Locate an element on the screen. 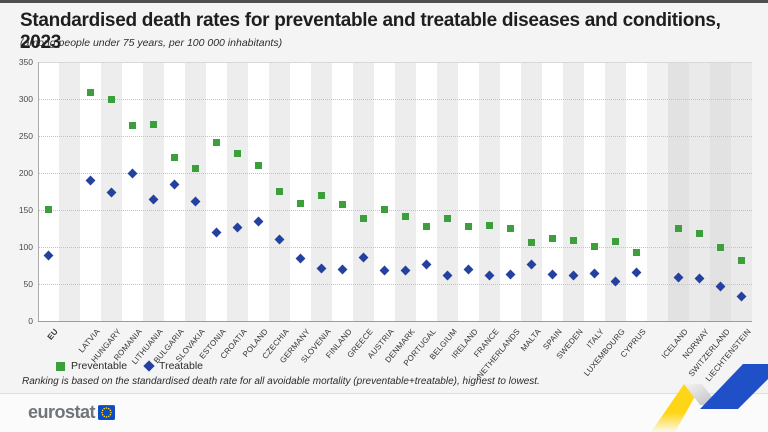 This screenshot has width=768, height=432. ribbon-decoration-icon is located at coordinates (709, 398).